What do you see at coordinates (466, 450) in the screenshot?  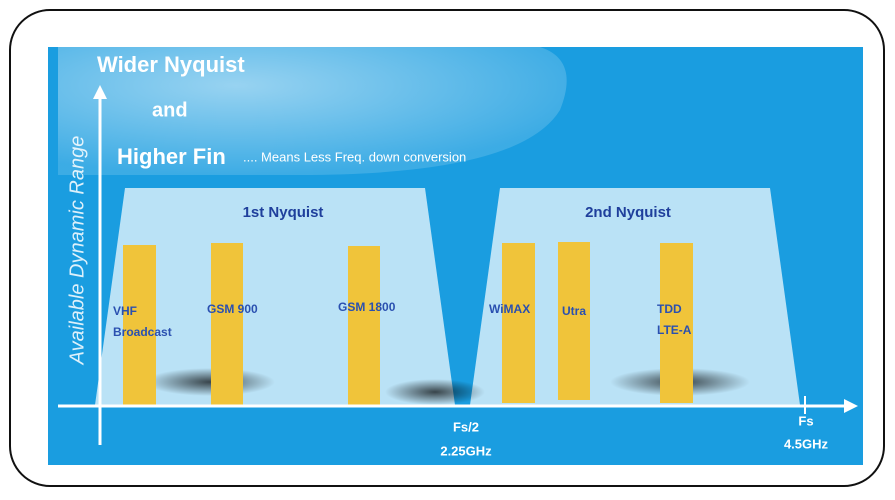 I see `axis-label: 2.25GHz` at bounding box center [466, 450].